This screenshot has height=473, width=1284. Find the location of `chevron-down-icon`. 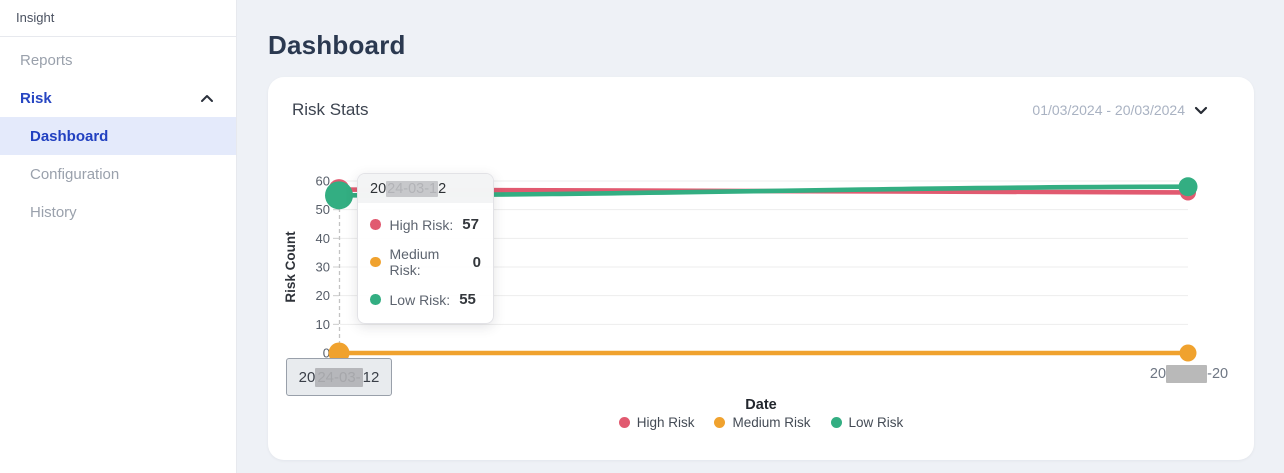

chevron-down-icon is located at coordinates (1201, 110).